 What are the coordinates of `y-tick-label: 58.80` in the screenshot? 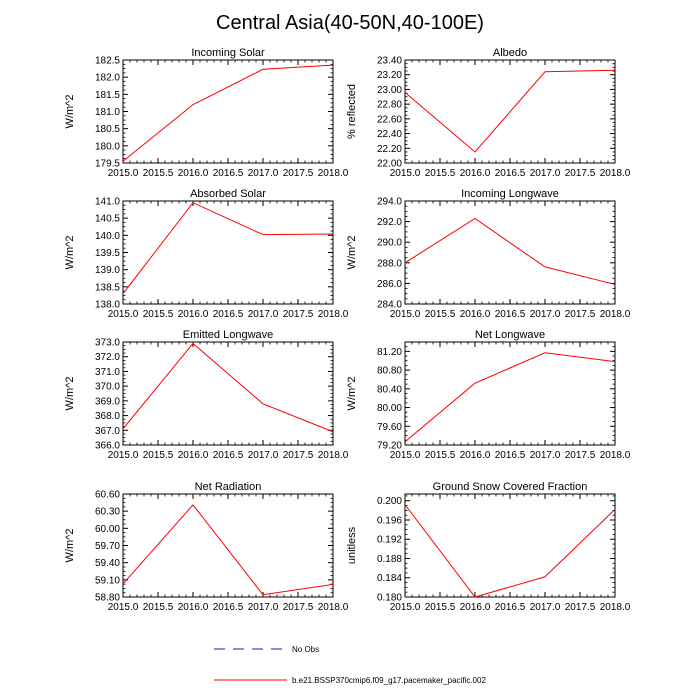 It's located at (107, 598).